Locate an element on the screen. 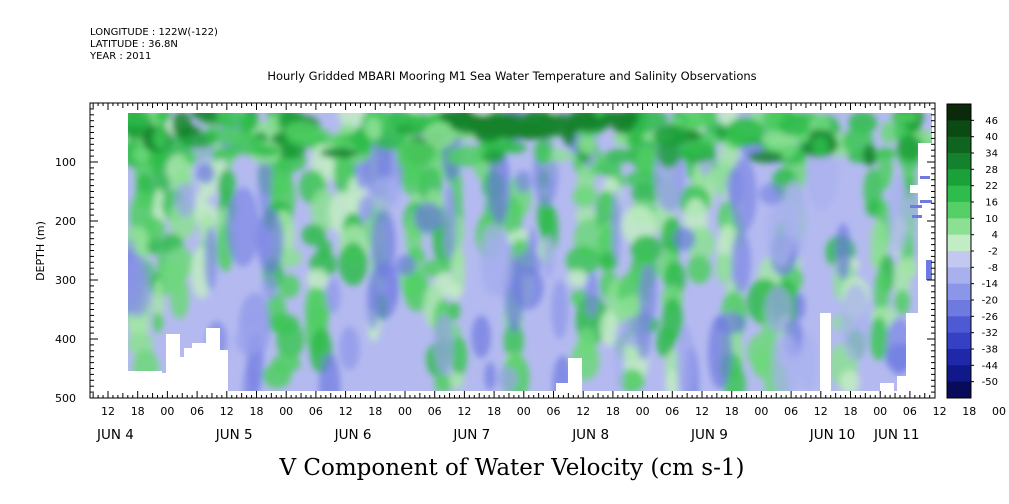 The height and width of the screenshot is (504, 1009). colorbar-label: -20 is located at coordinates (990, 301).